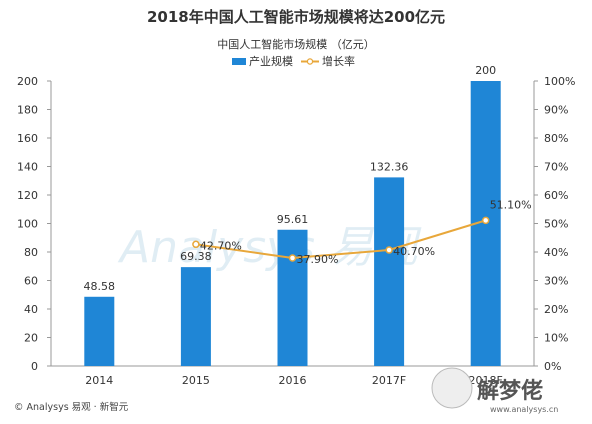 This screenshot has height=424, width=592. I want to click on logo-watermark: 解梦佬 www.analysys.cn, so click(494, 390).